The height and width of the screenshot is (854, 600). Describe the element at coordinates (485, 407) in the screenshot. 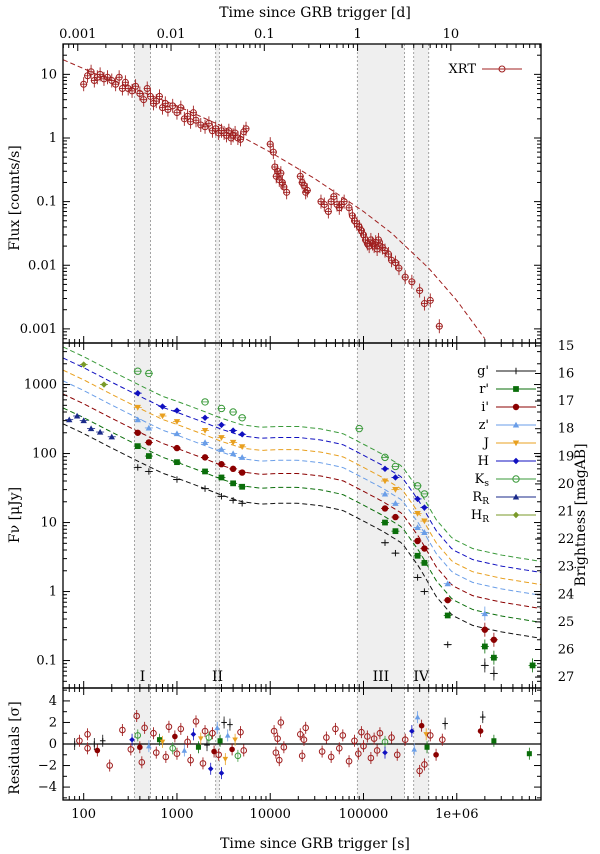

I see `legend-label-i: i'` at that location.